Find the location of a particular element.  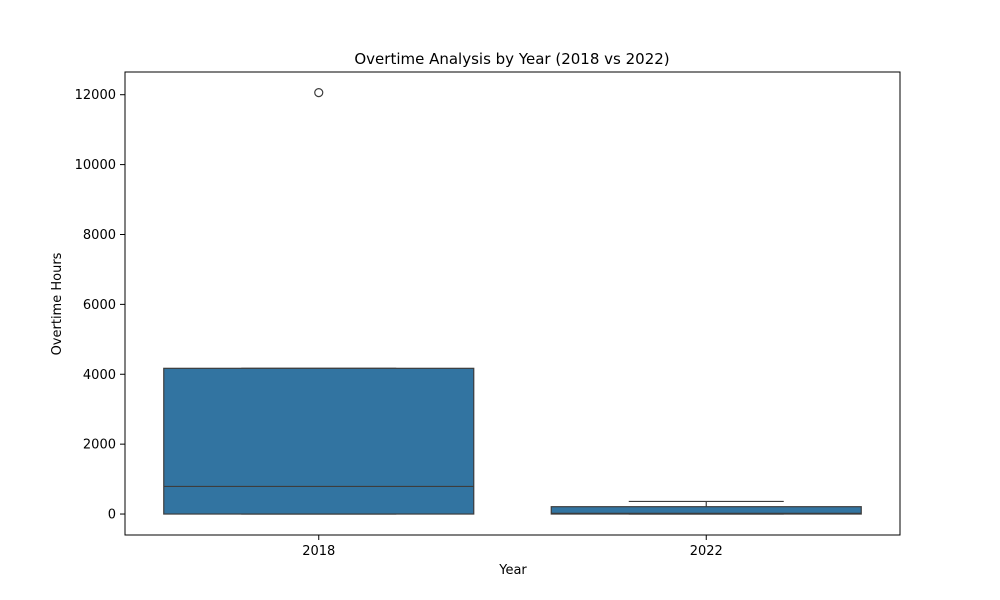

y-tick-label: 0 is located at coordinates (112, 515).